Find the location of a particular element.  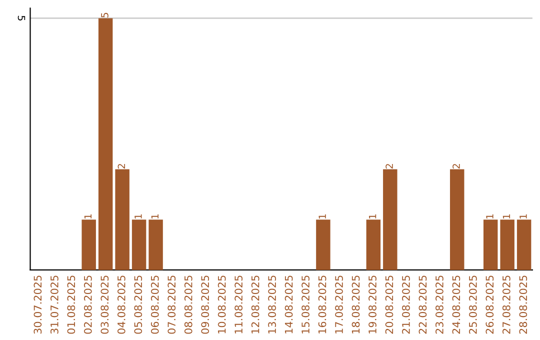

x-tick-label: 25.08.2025 is located at coordinates (472, 305).